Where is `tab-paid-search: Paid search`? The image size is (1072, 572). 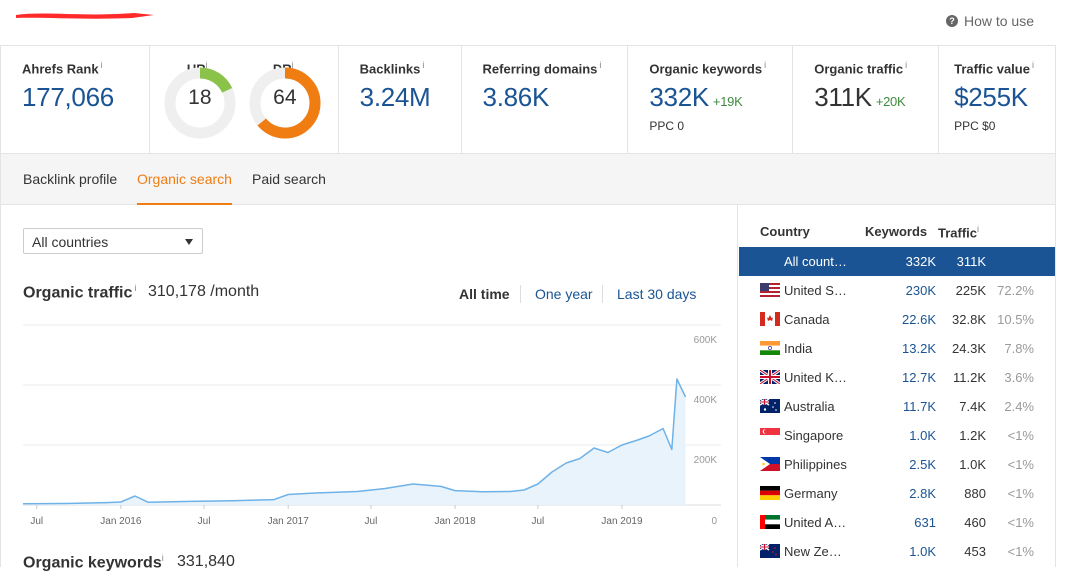
tab-paid-search: Paid search is located at coordinates (289, 179).